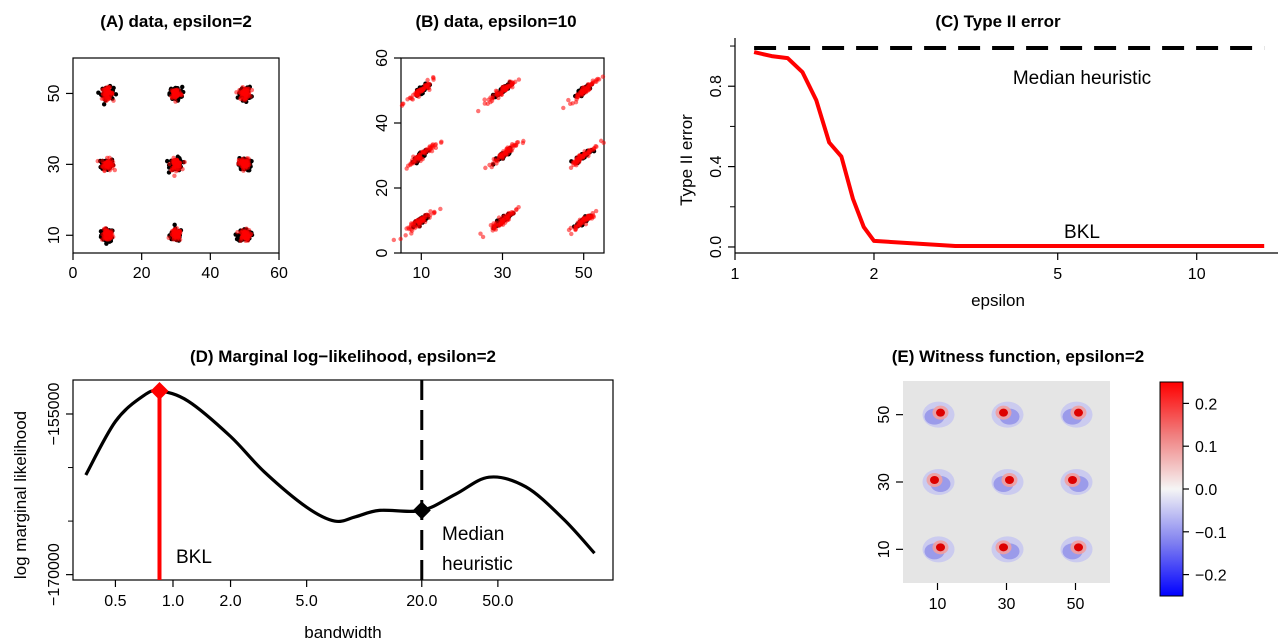 This screenshot has height=642, width=1280. What do you see at coordinates (1007, 482) in the screenshot?
I see `panel-e-blobs` at bounding box center [1007, 482].